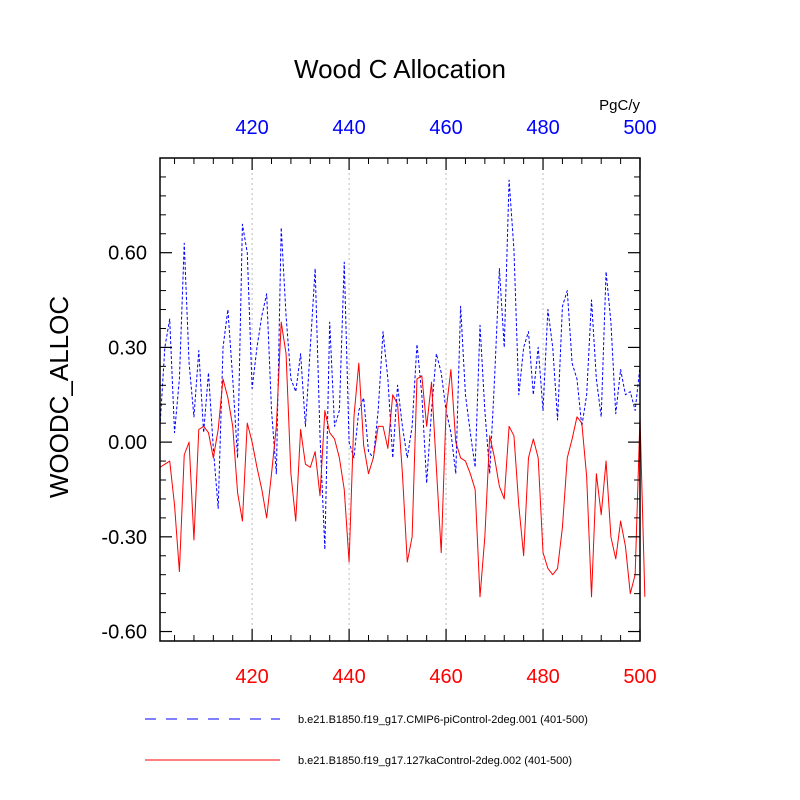 This screenshot has width=800, height=800. What do you see at coordinates (619, 105) in the screenshot?
I see `units-label: PgC/y` at bounding box center [619, 105].